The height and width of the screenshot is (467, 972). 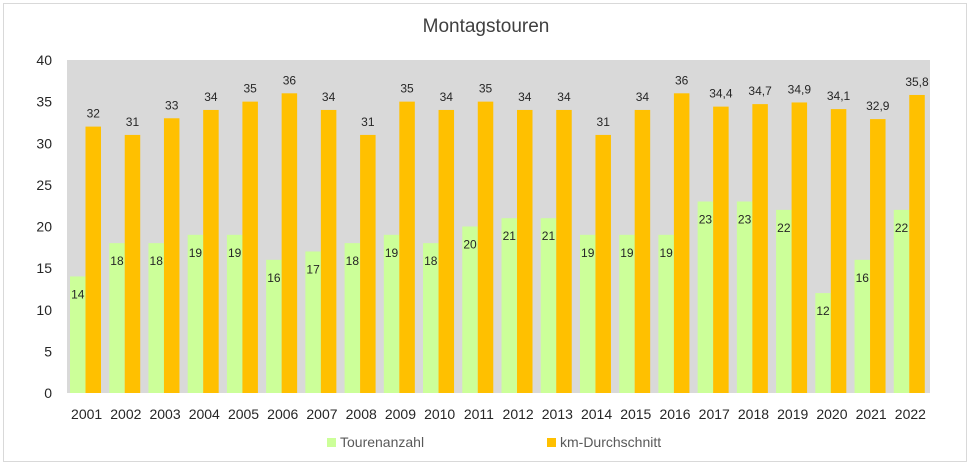 What do you see at coordinates (282, 414) in the screenshot?
I see `x-tick-label: 2006` at bounding box center [282, 414].